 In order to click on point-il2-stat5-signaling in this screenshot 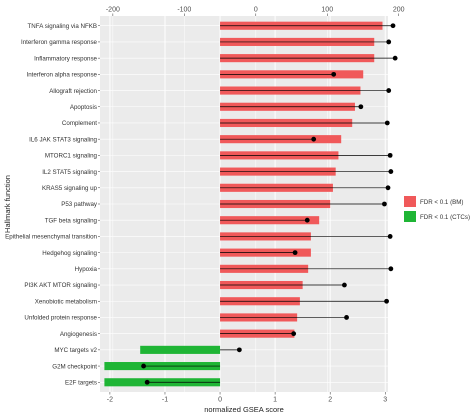, I will do `click(391, 171)`.